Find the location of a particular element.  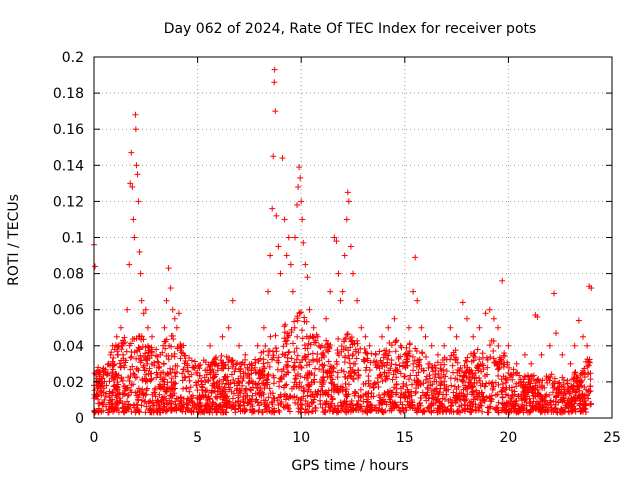

x-axis-label: GPS time / hours is located at coordinates (349, 466).